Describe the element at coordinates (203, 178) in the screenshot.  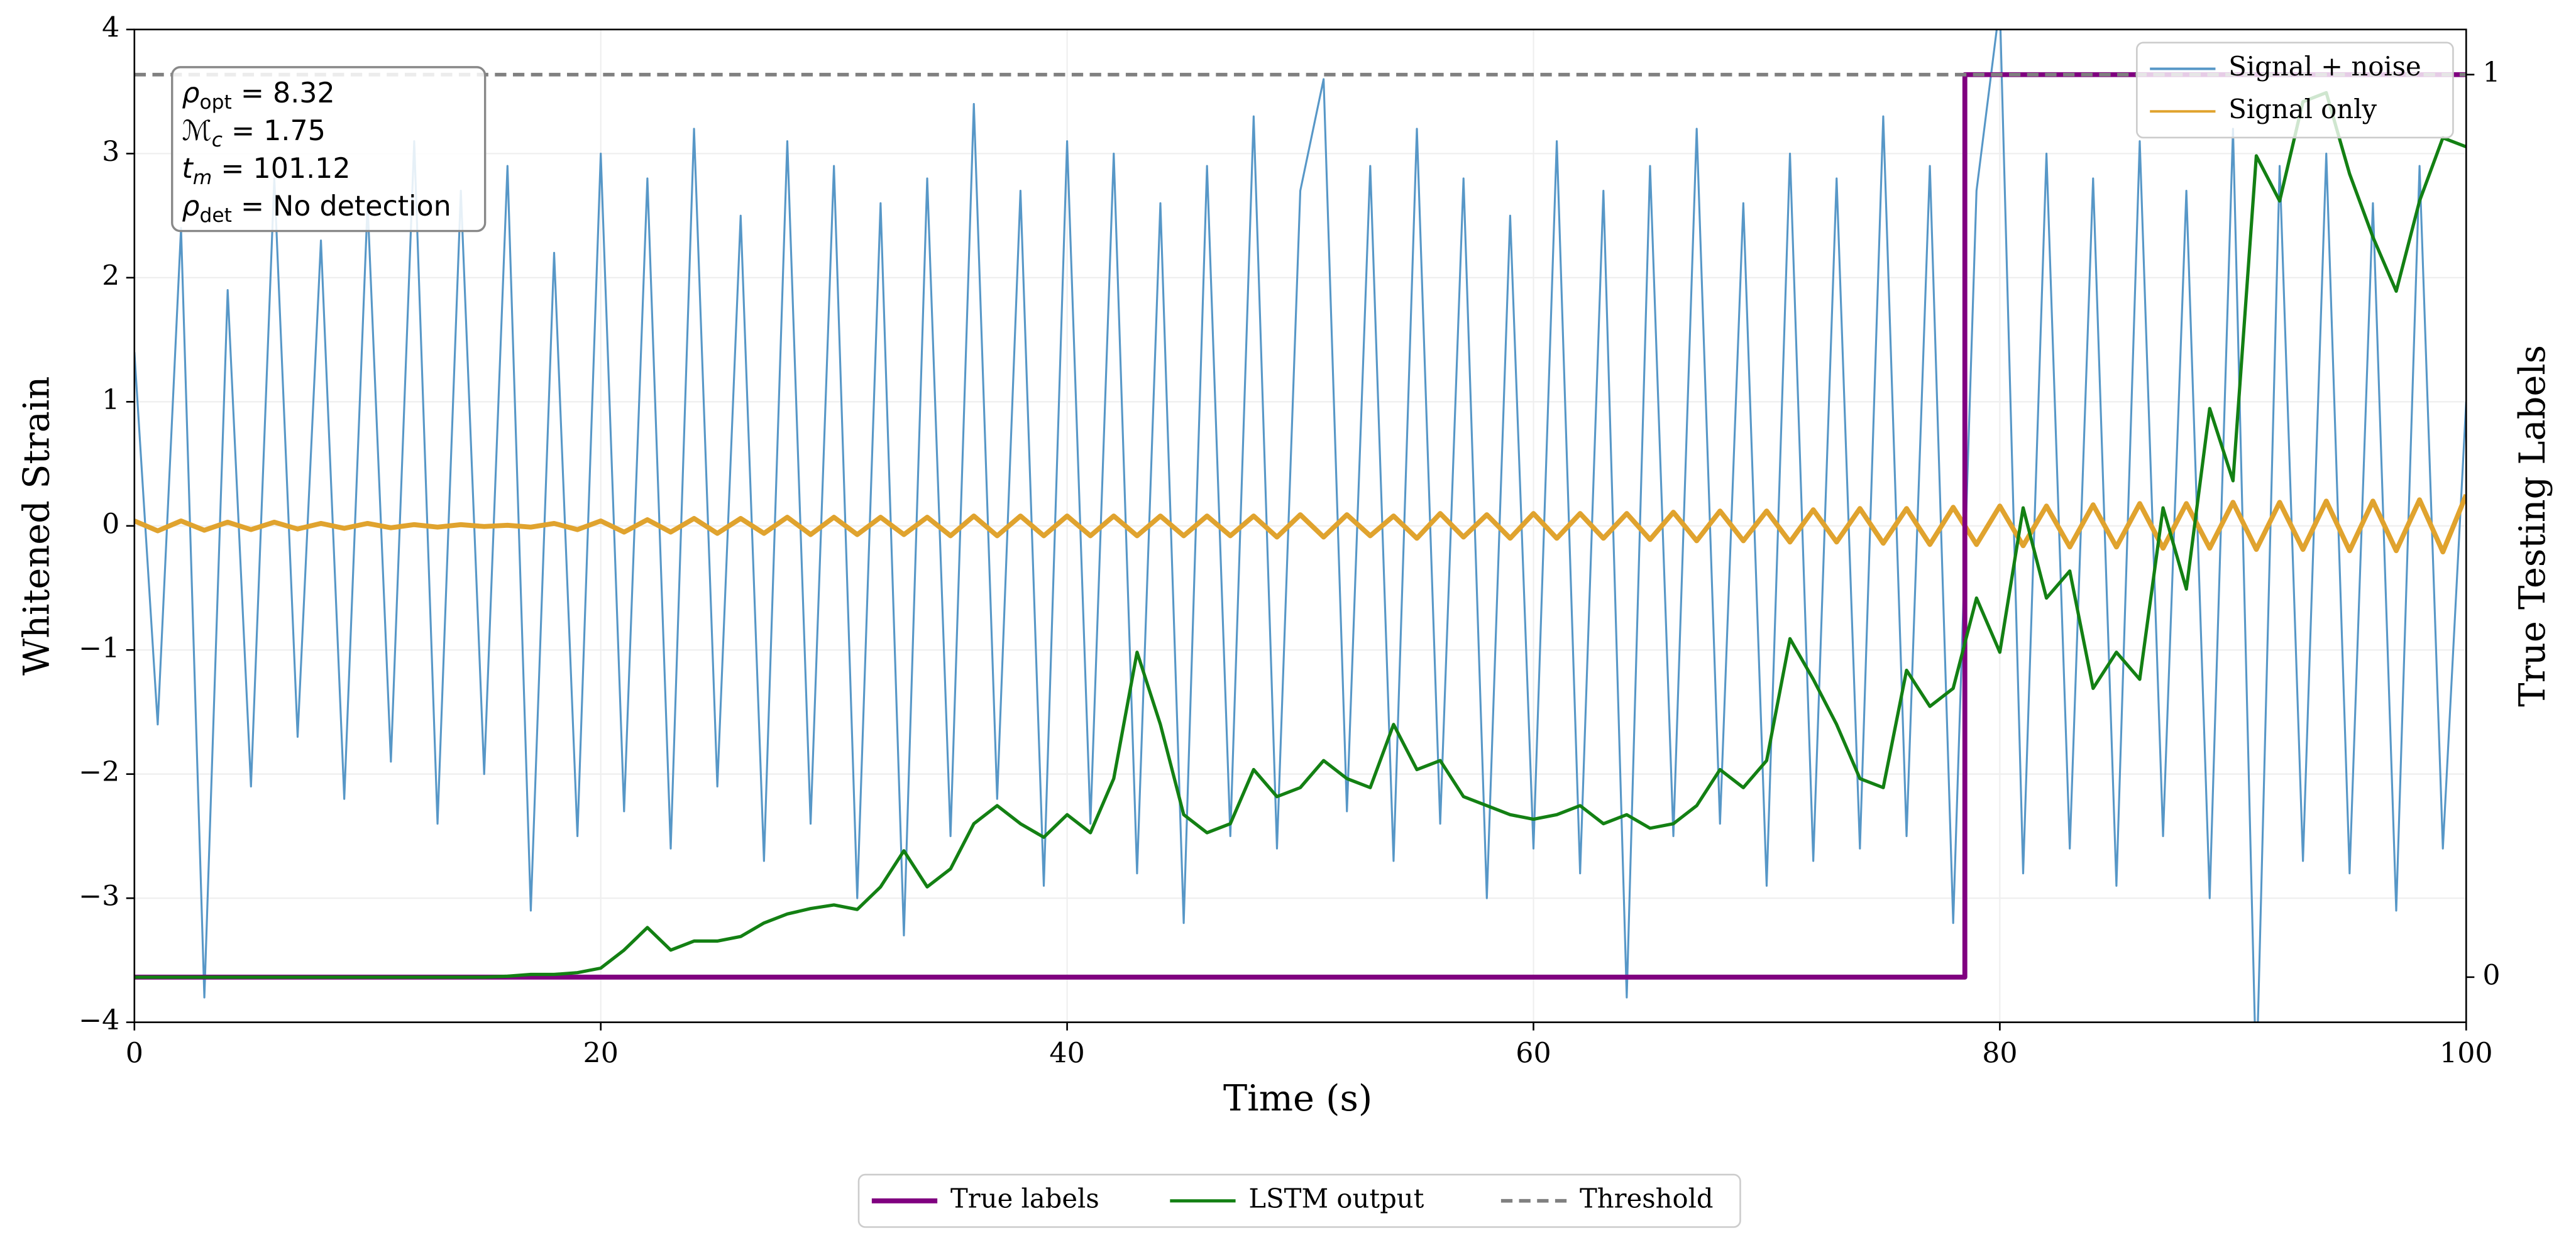
I see `annotation-part: m` at that location.